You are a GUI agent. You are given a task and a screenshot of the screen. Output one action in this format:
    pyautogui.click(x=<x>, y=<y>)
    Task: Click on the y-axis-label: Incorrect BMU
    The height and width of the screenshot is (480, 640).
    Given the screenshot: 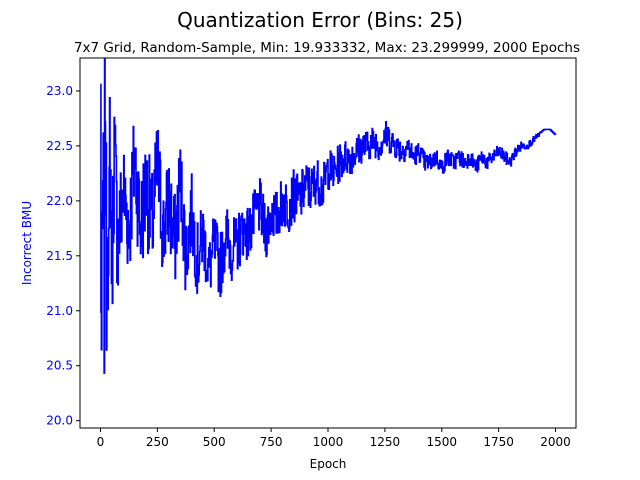 What is the action you would take?
    pyautogui.click(x=27, y=243)
    